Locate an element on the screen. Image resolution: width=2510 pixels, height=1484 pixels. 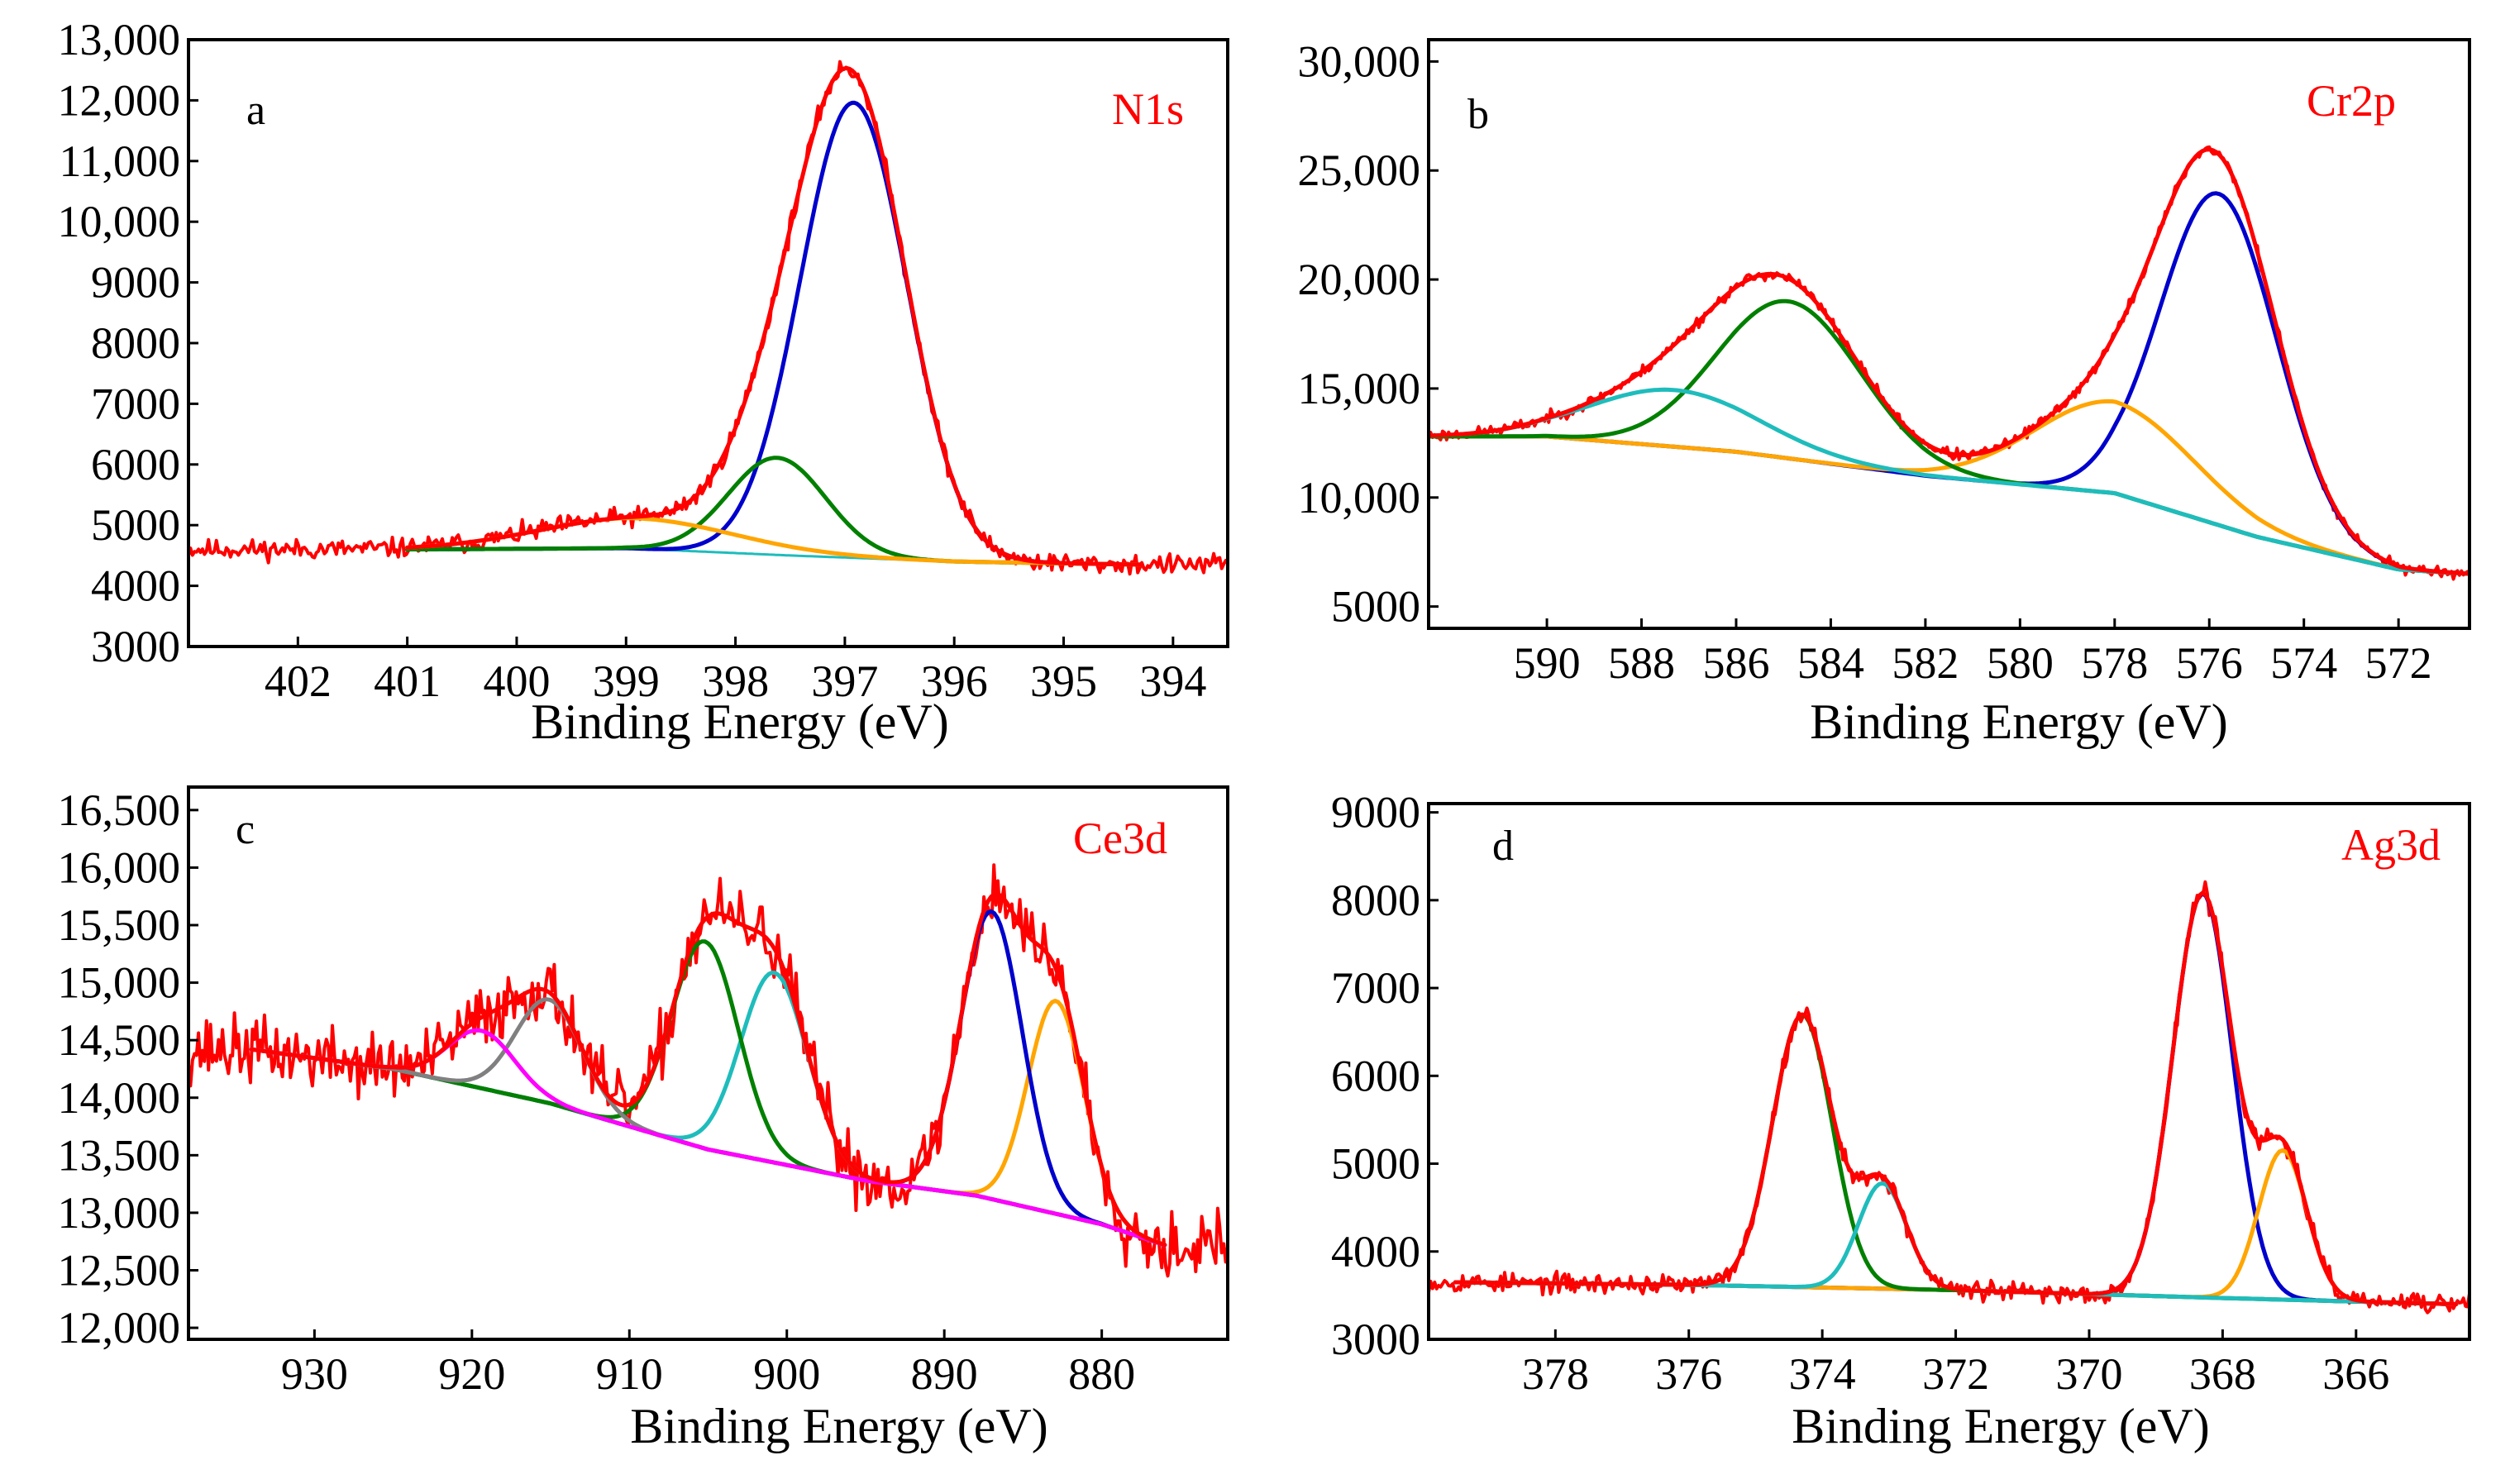
y-tick-label-c: 12,000 is located at coordinates (119, 1328).